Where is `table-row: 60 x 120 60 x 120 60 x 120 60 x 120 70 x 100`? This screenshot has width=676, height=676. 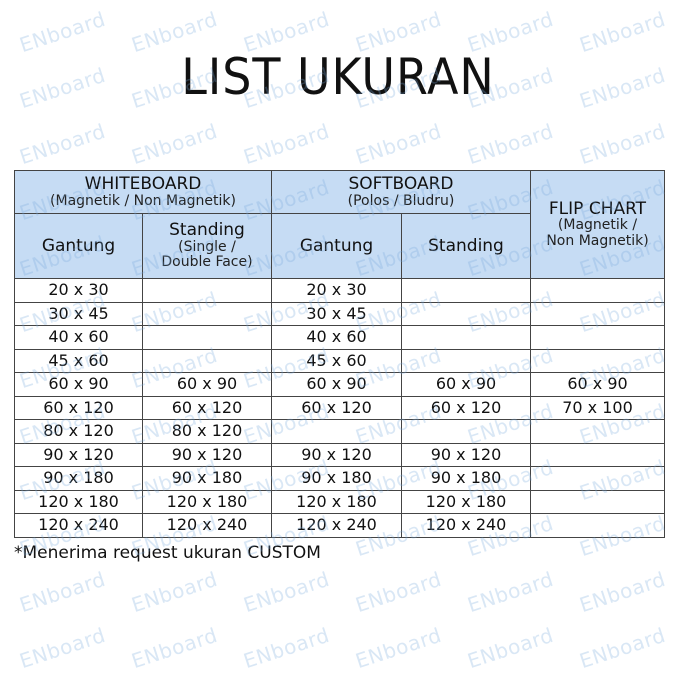
table-row: 60 x 120 60 x 120 60 x 120 60 x 120 70 x 100 is located at coordinates (339, 407).